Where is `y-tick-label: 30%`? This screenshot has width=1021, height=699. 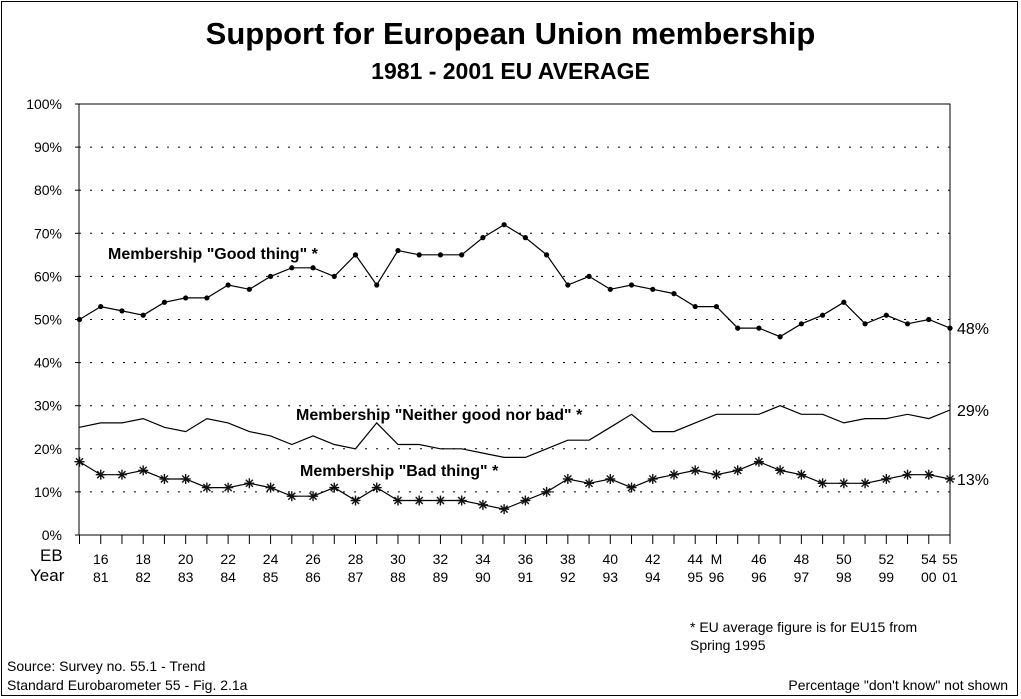 y-tick-label: 30% is located at coordinates (48, 406).